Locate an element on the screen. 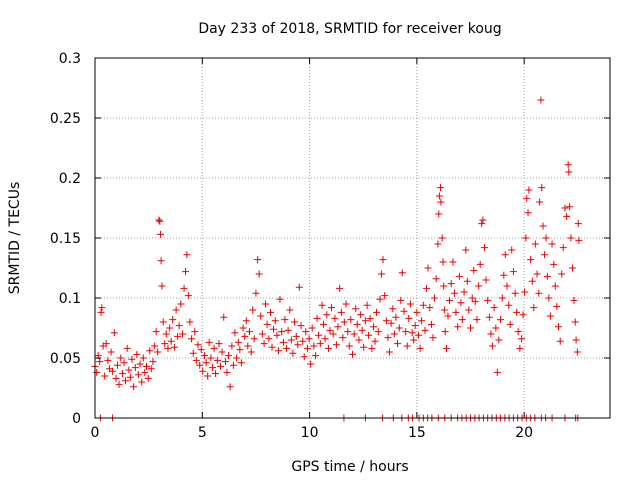 The height and width of the screenshot is (480, 640). x-axis-label: GPS time / hours is located at coordinates (349, 467).